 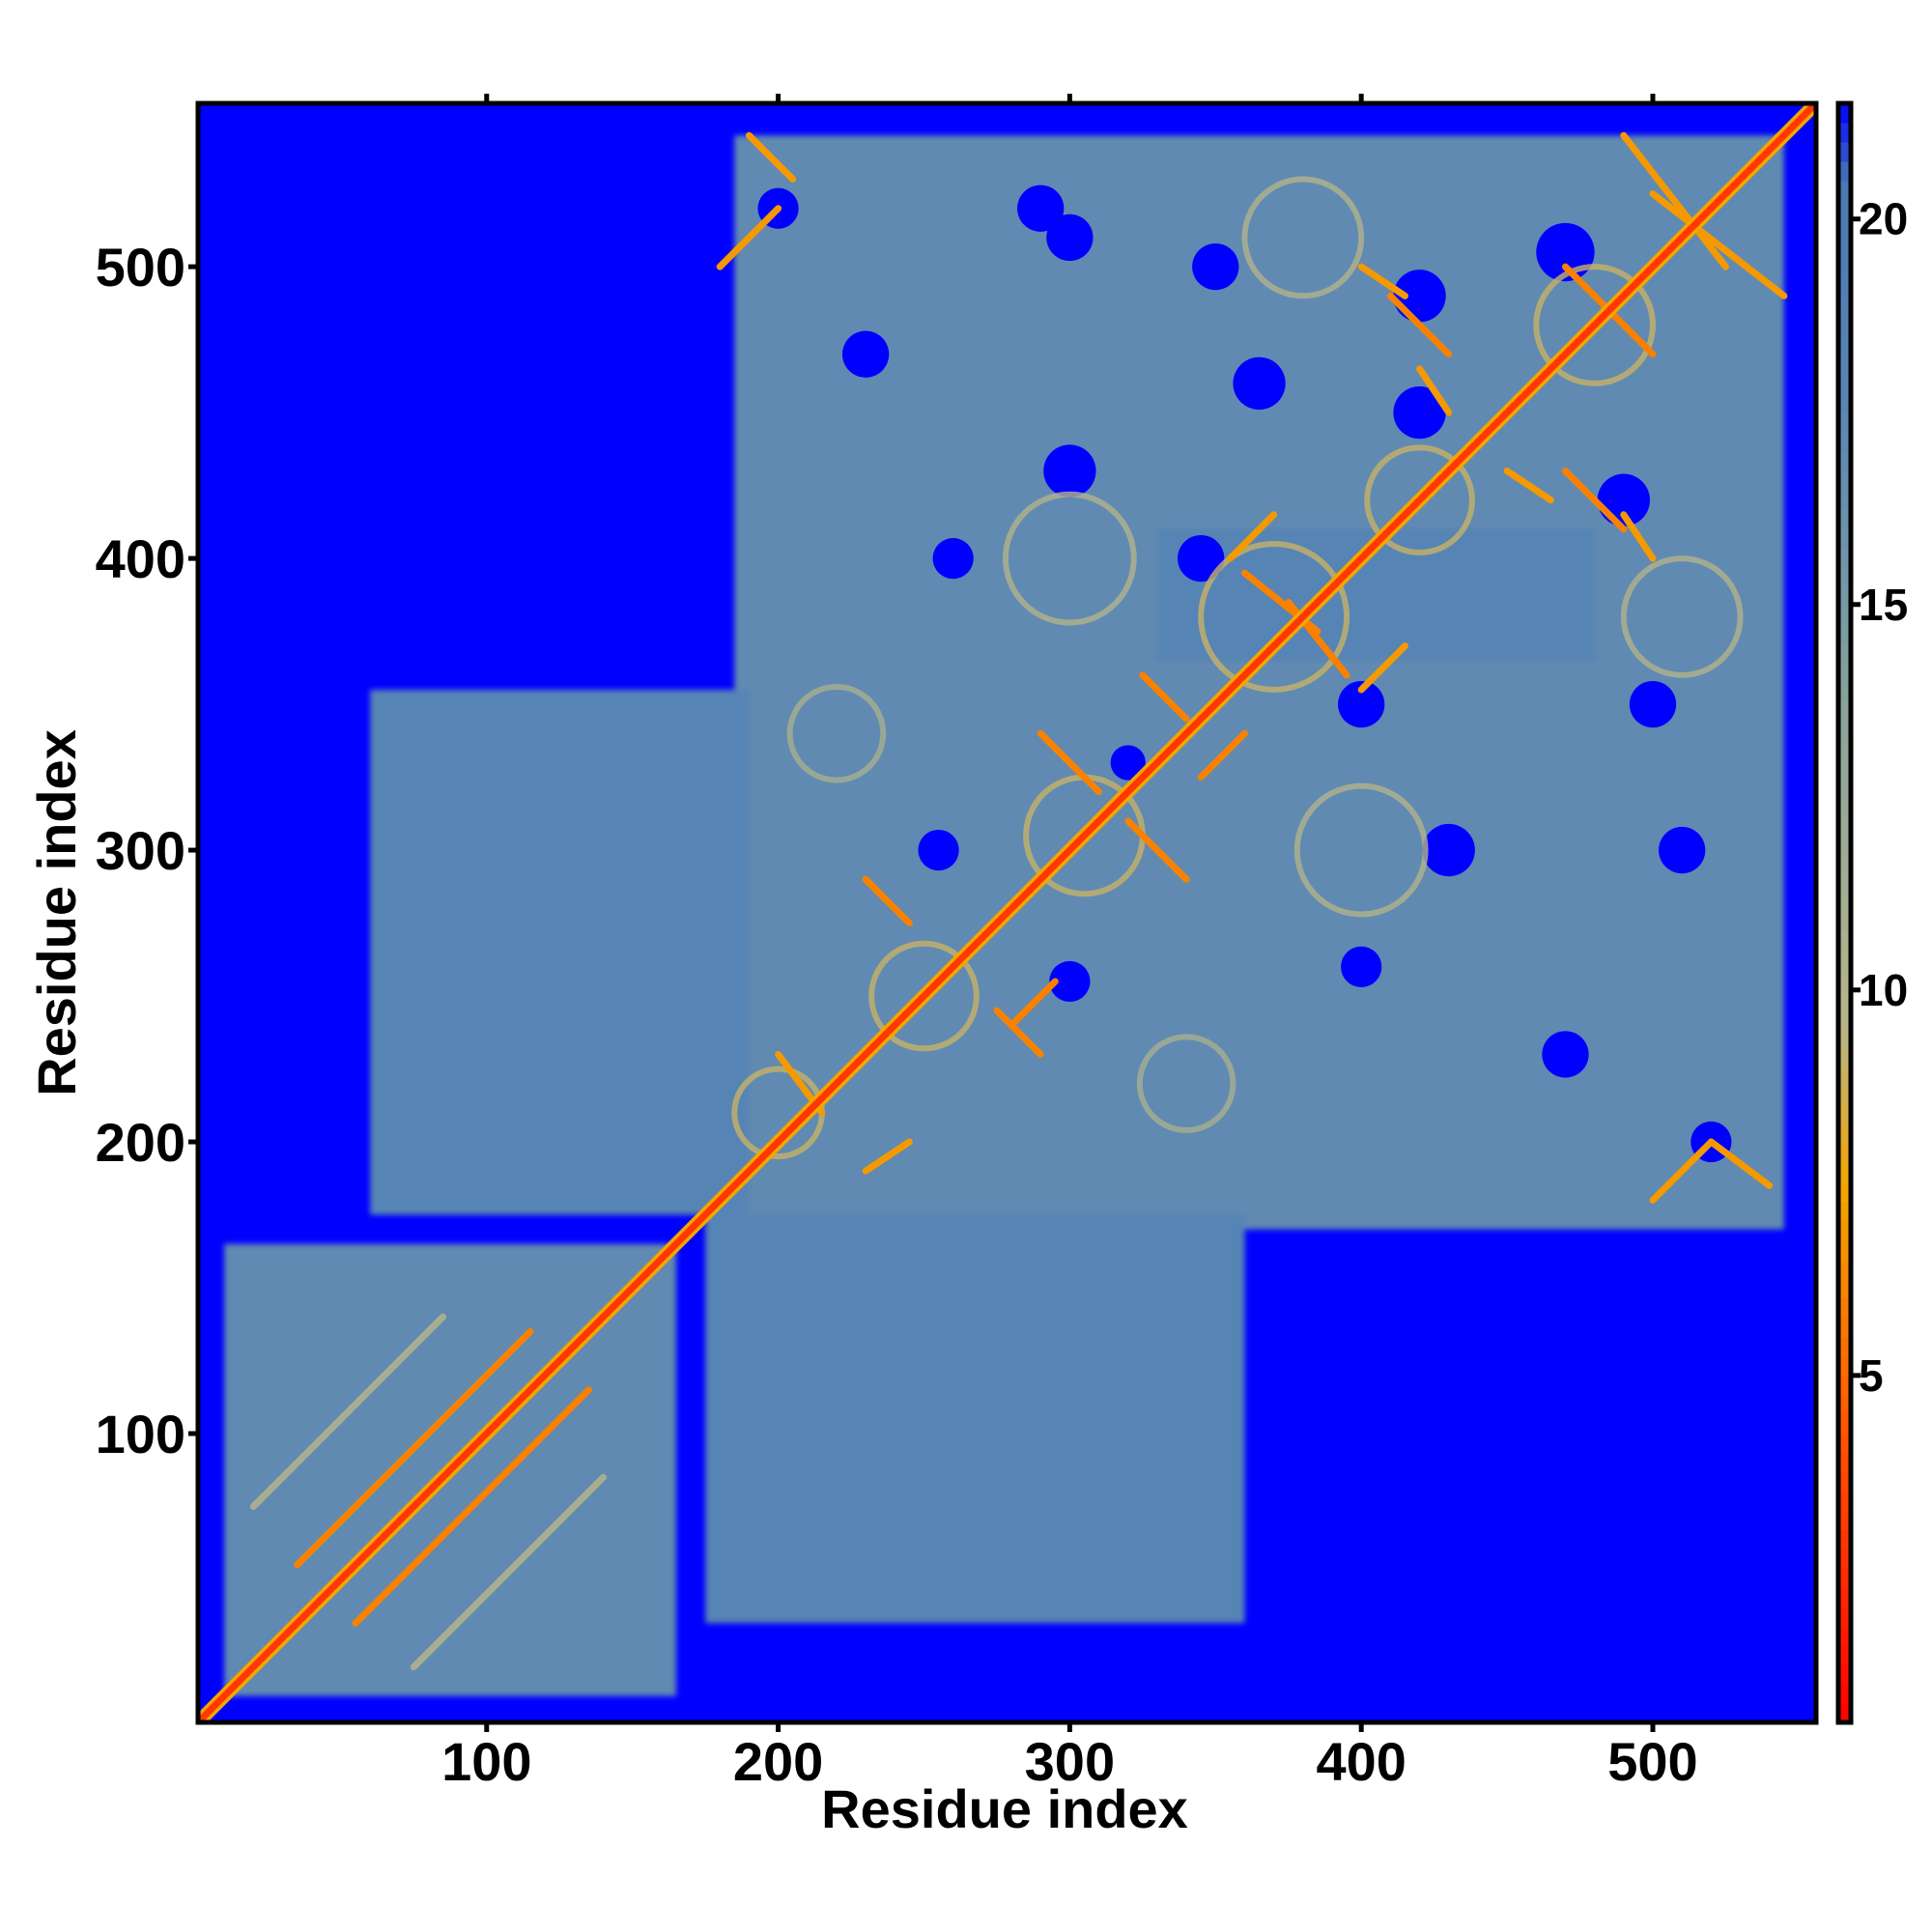 What do you see at coordinates (1883, 605) in the screenshot?
I see `colorbar-tick-label: 15` at bounding box center [1883, 605].